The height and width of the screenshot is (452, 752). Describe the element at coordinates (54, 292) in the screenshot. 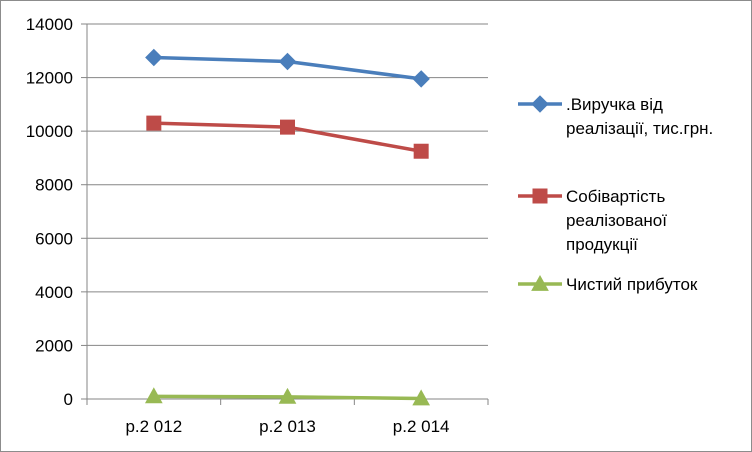

I see `y-tick-label: 4000` at that location.